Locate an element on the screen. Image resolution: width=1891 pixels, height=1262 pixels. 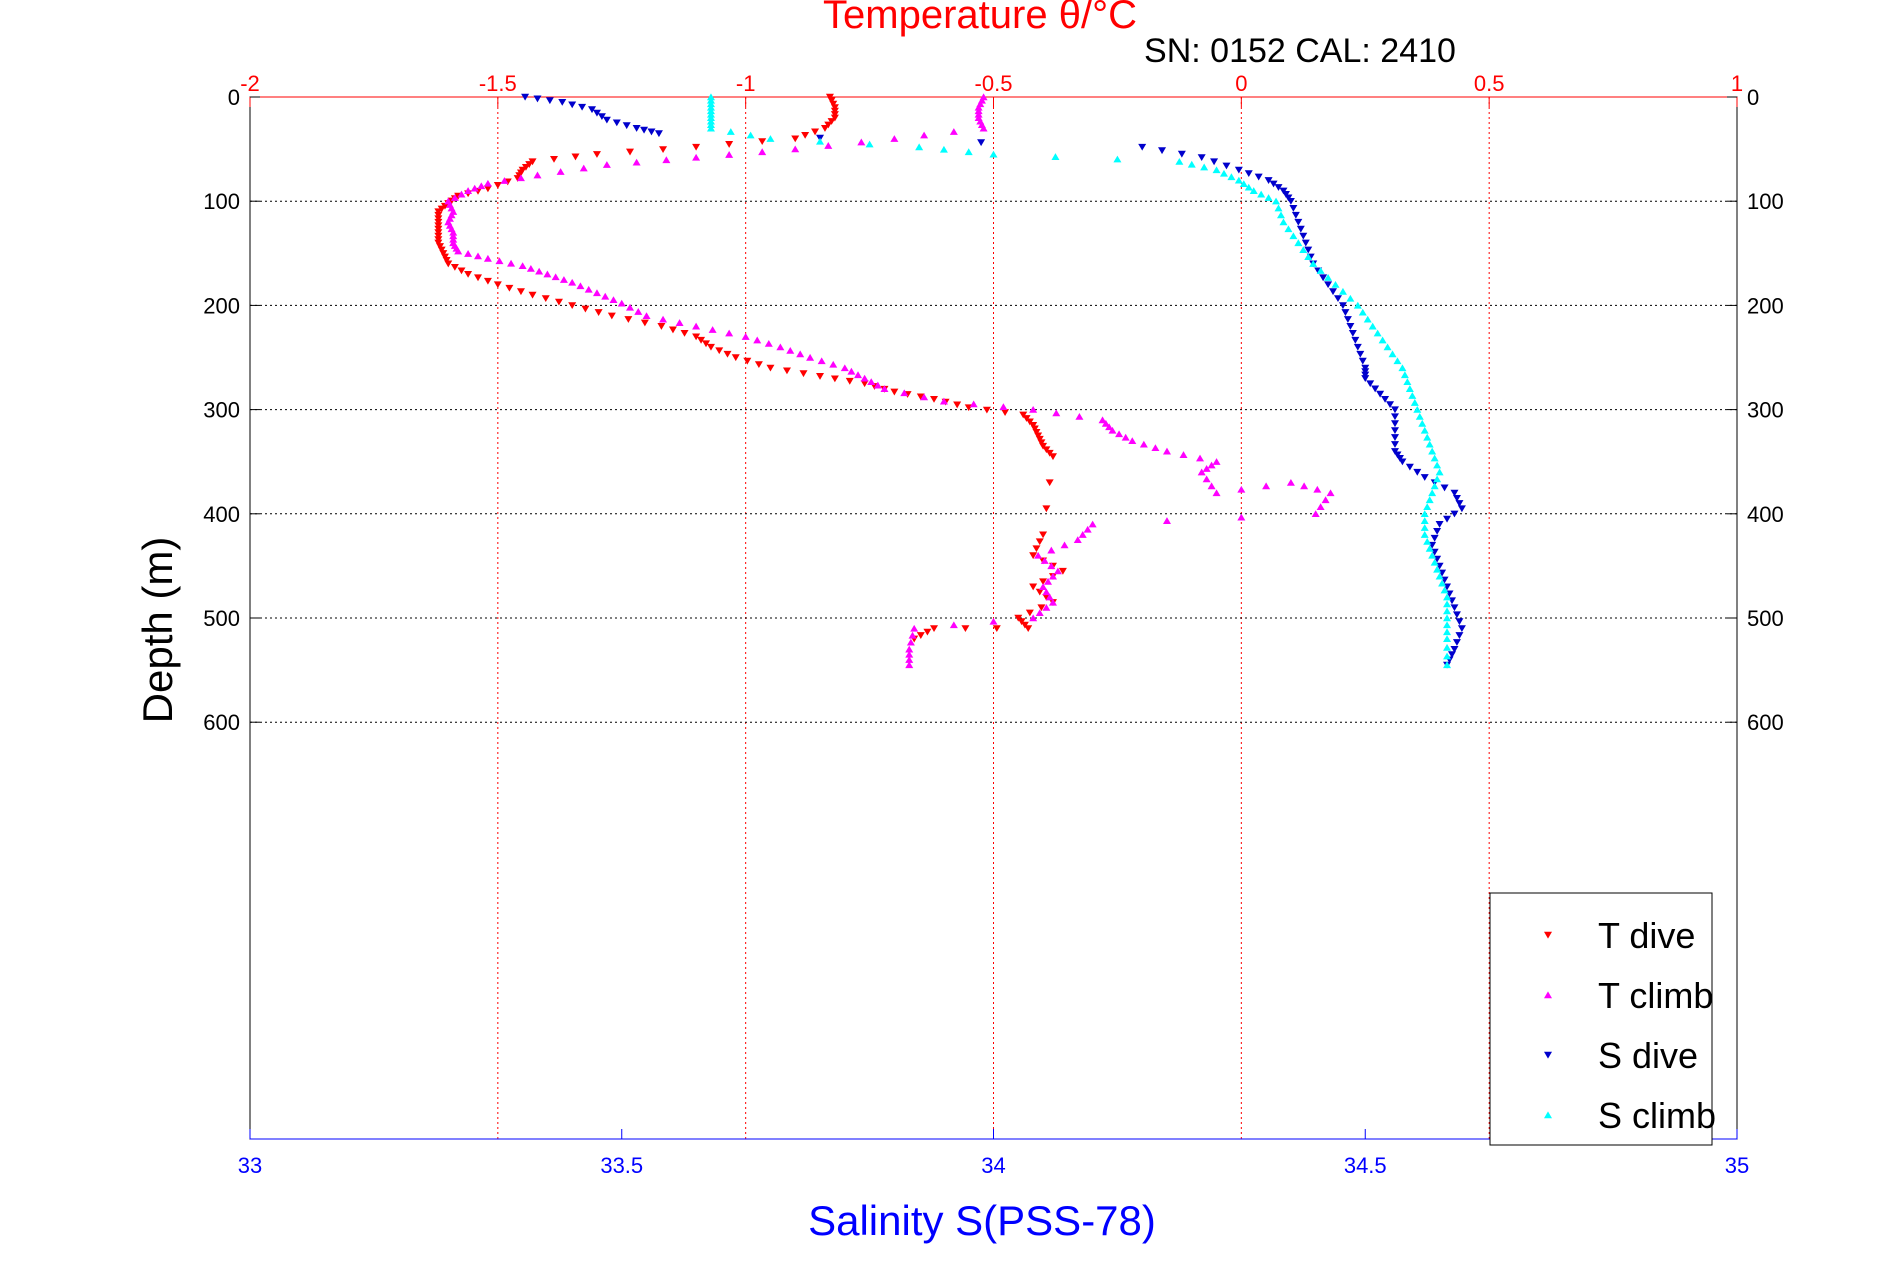
temperature-tick-label: -1 is located at coordinates (746, 83).